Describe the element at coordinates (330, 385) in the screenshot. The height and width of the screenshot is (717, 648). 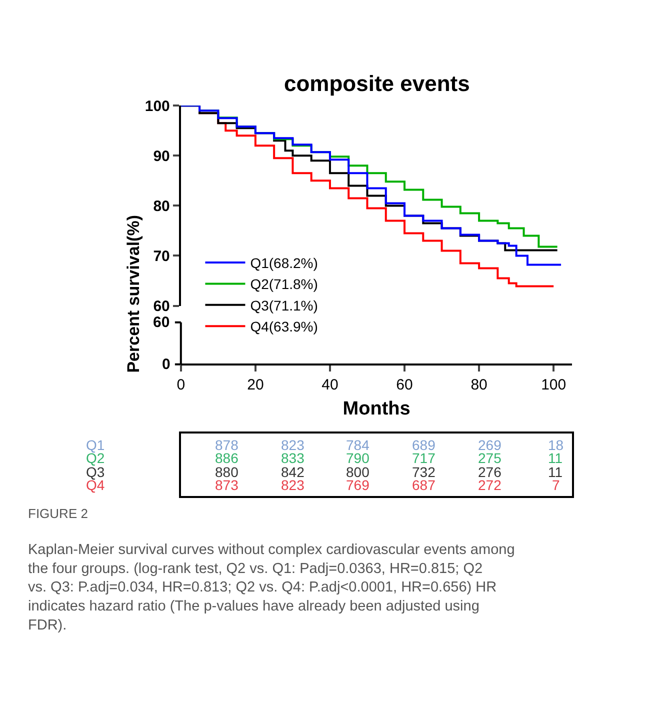
I see `x-tick-label: 40` at that location.